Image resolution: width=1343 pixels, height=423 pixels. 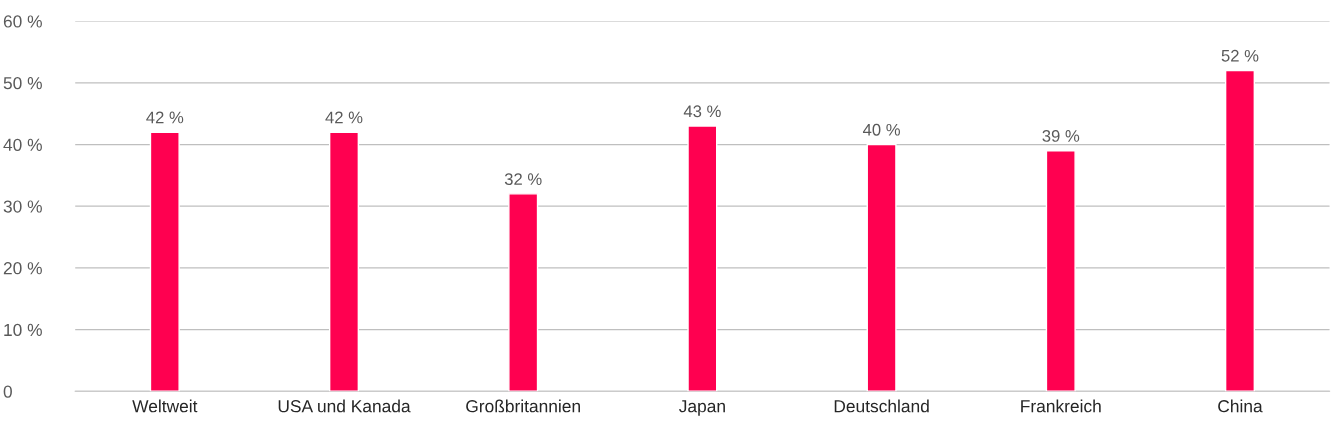 I want to click on data-label: 39 %, so click(x=1061, y=136).